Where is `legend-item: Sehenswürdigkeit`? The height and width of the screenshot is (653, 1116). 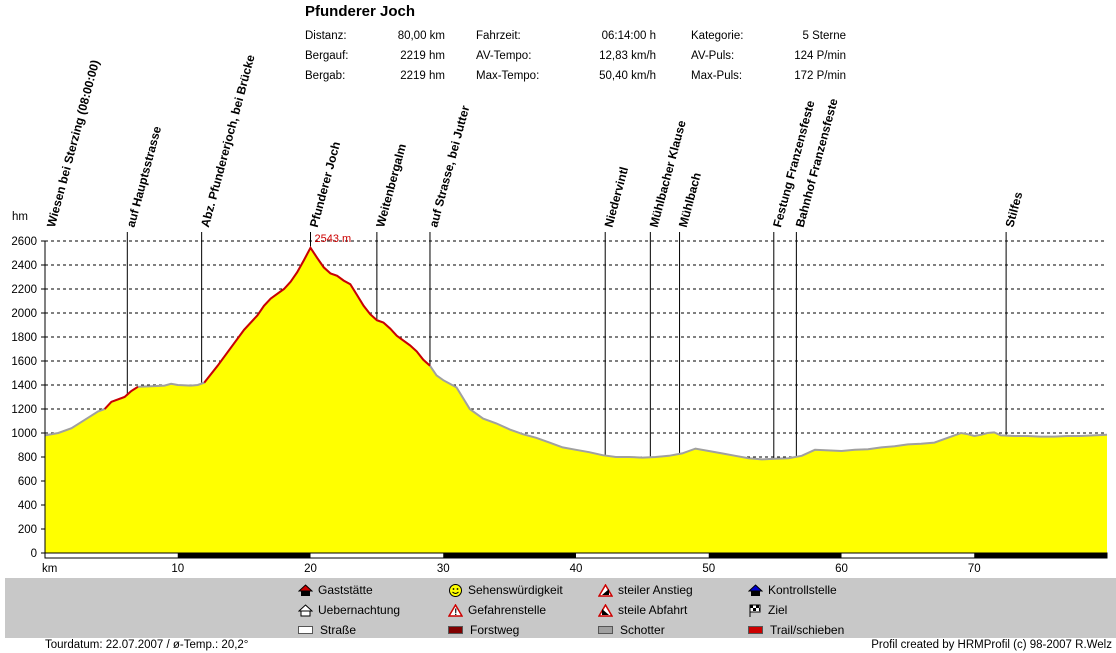
legend-item: Sehenswürdigkeit is located at coordinates (505, 590).